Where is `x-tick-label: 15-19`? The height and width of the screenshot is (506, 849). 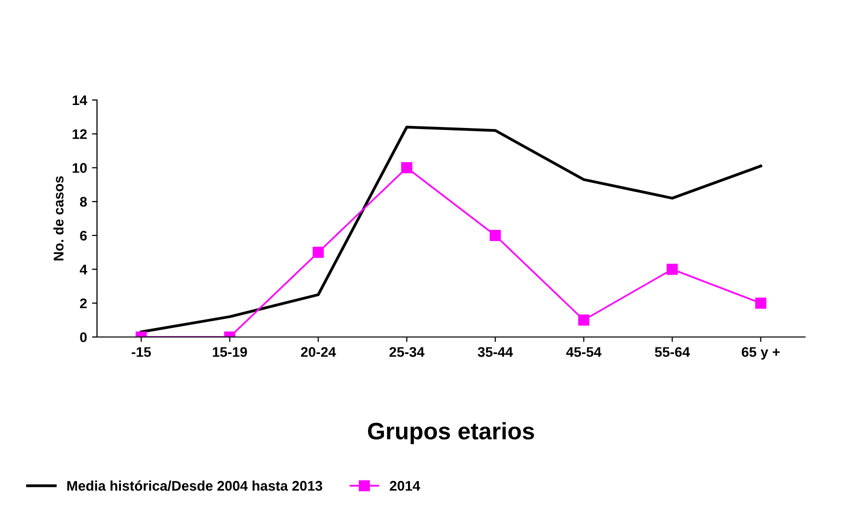 x-tick-label: 15-19 is located at coordinates (229, 352).